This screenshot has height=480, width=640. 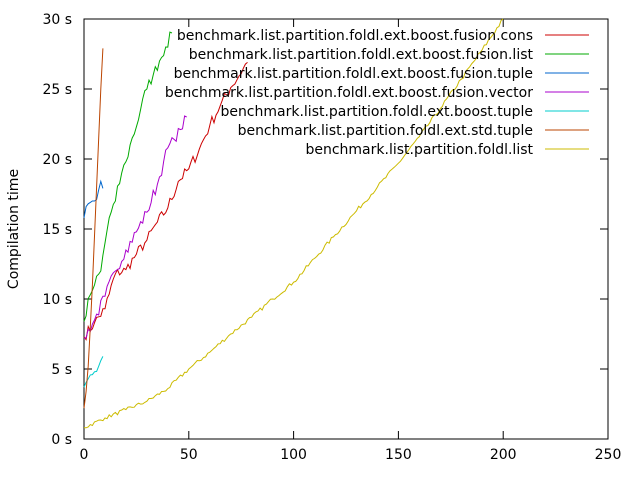 What do you see at coordinates (293, 455) in the screenshot?
I see `x-tick-label: 100` at bounding box center [293, 455].